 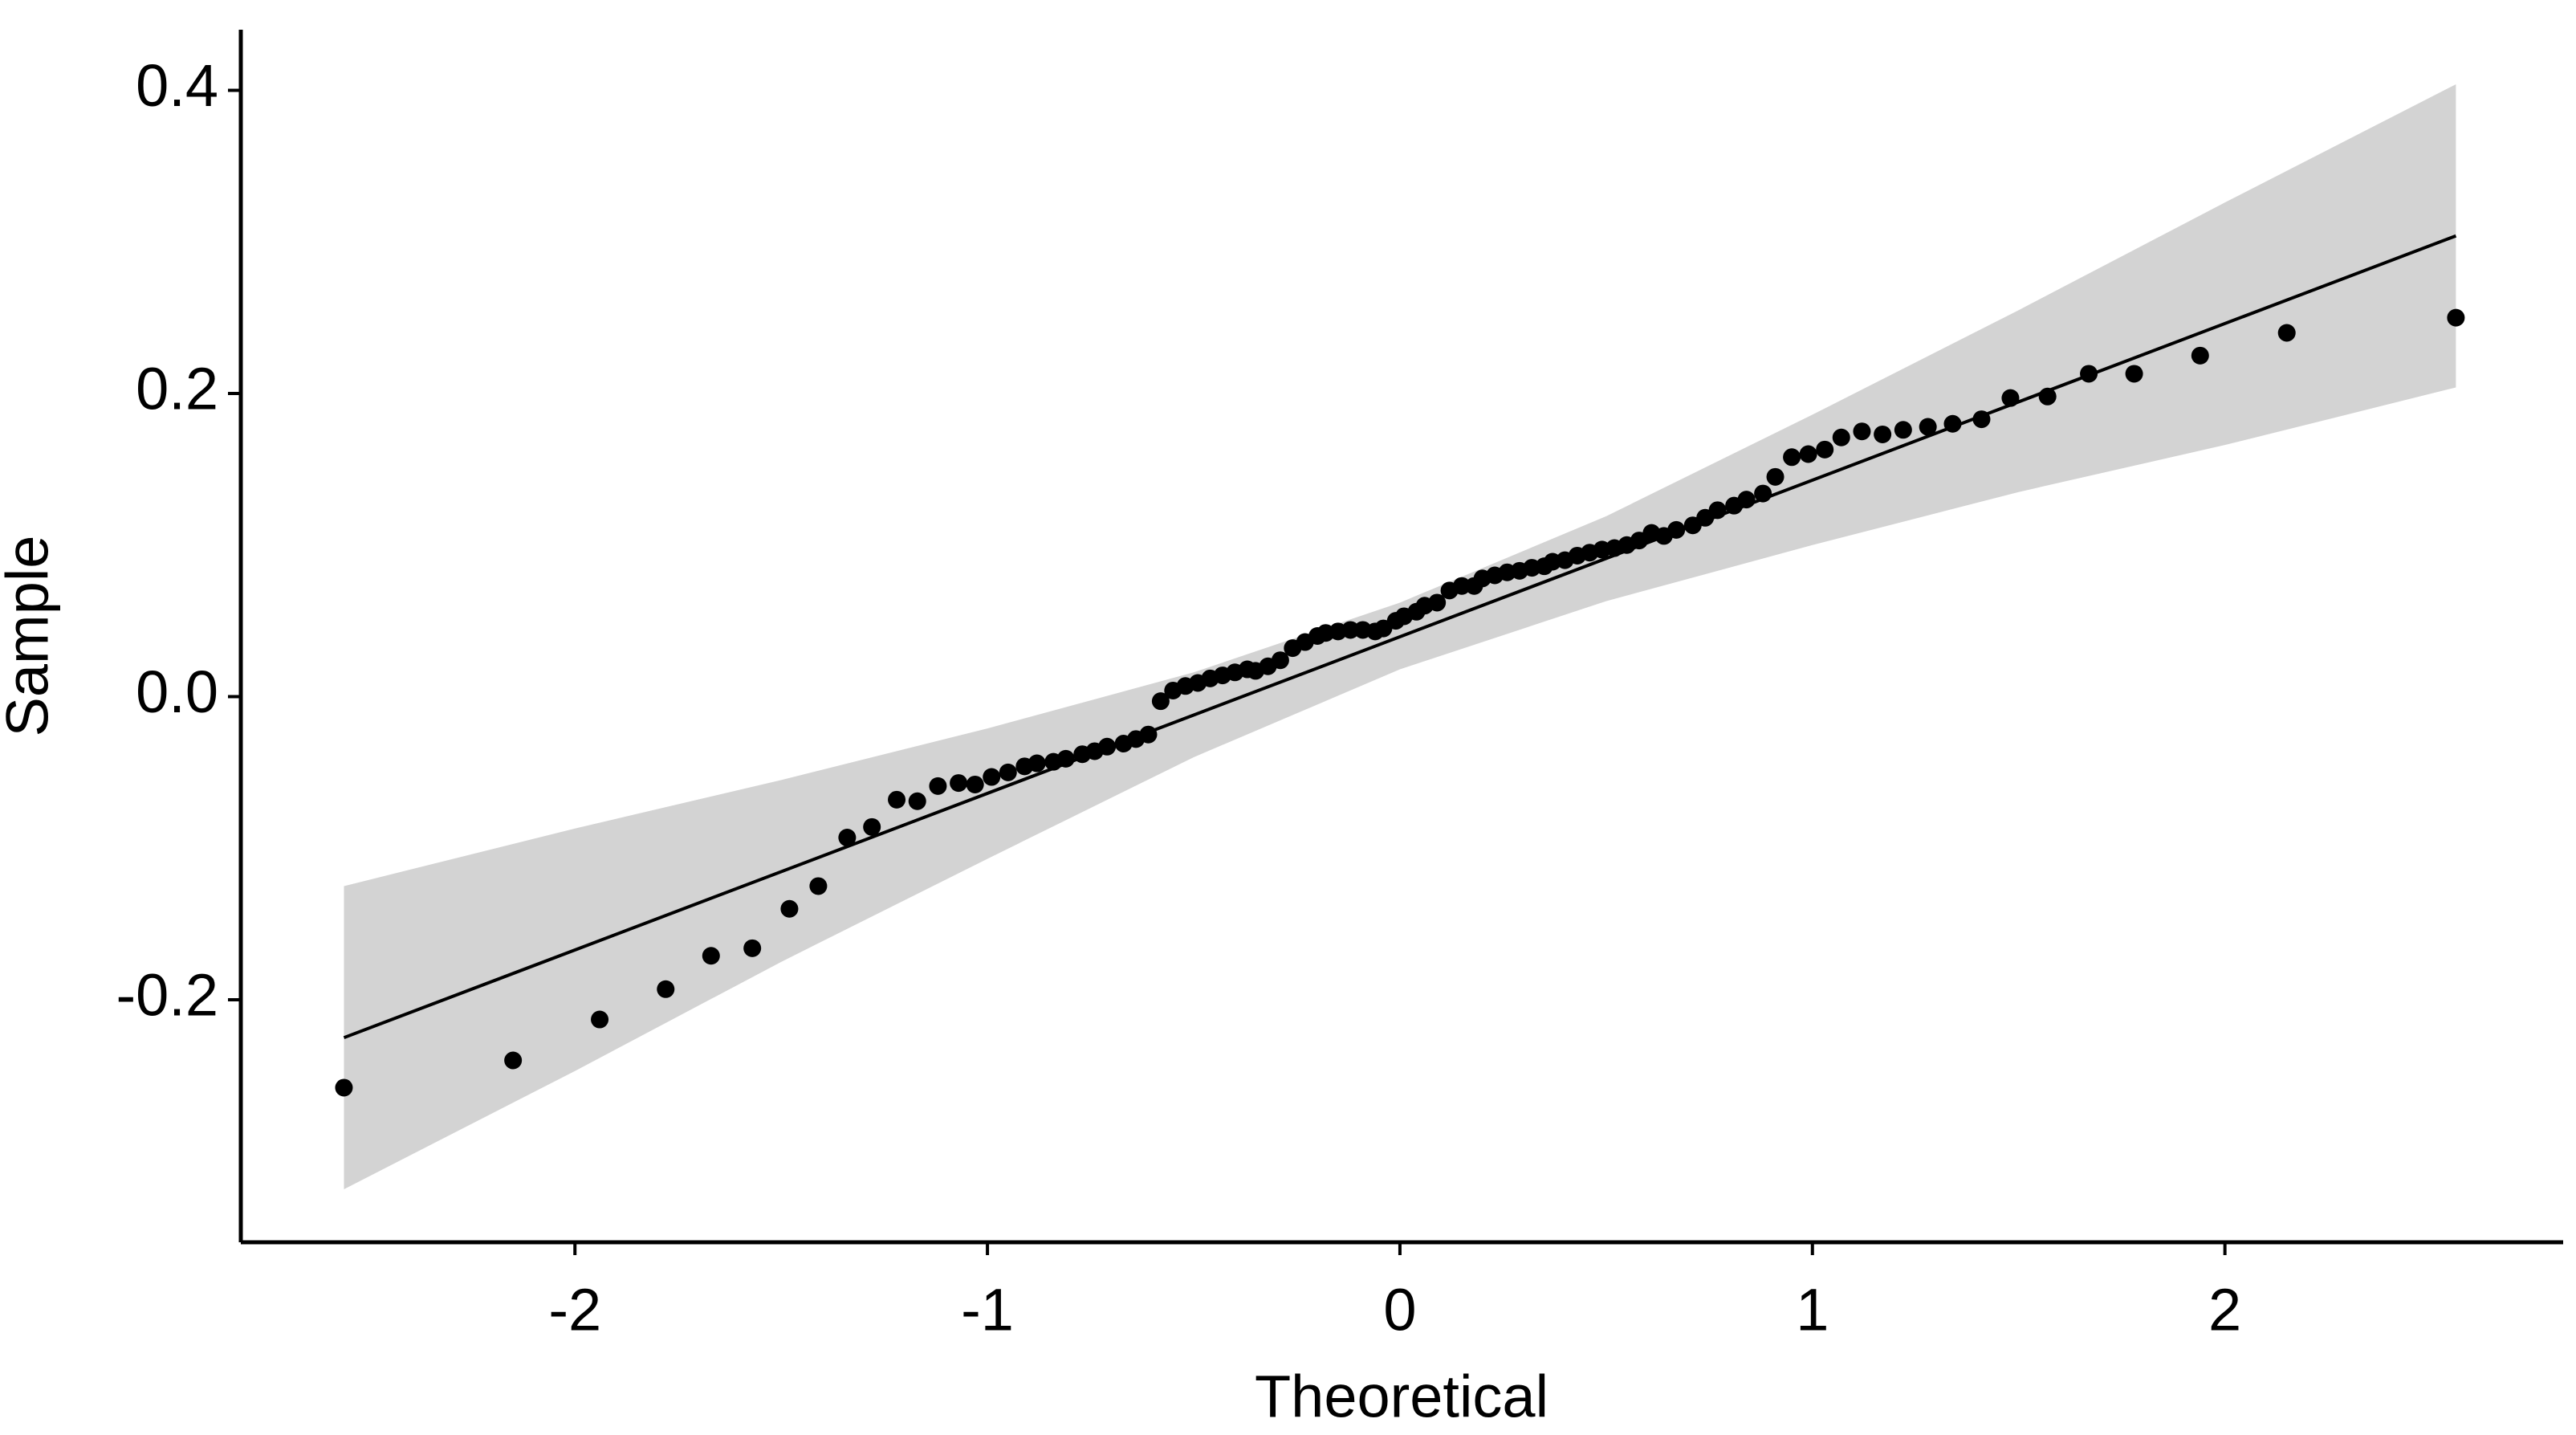 I want to click on x-axis-title: Theoretical, so click(x=1402, y=1397).